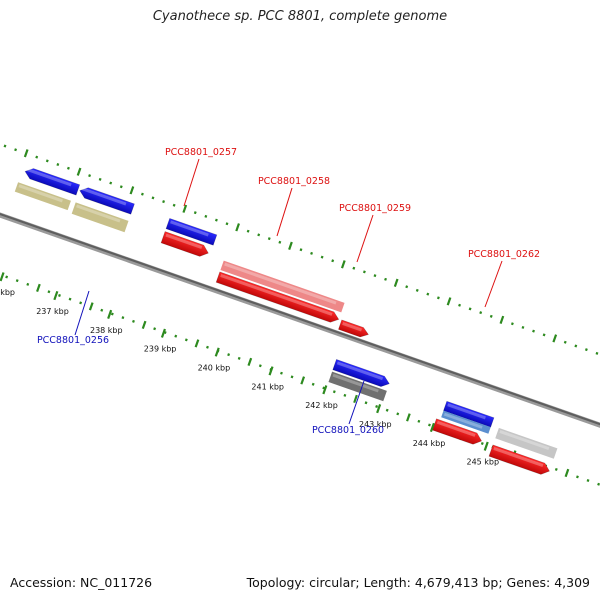  I want to click on gene-PCC8801_0262-light-highlight, so click(463, 420).